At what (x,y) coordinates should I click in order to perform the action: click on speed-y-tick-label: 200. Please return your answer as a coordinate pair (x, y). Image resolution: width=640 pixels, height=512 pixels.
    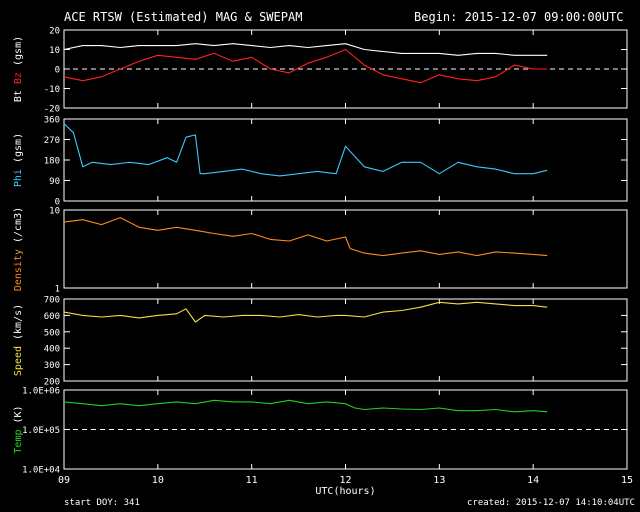
    Looking at the image, I should click on (52, 383).